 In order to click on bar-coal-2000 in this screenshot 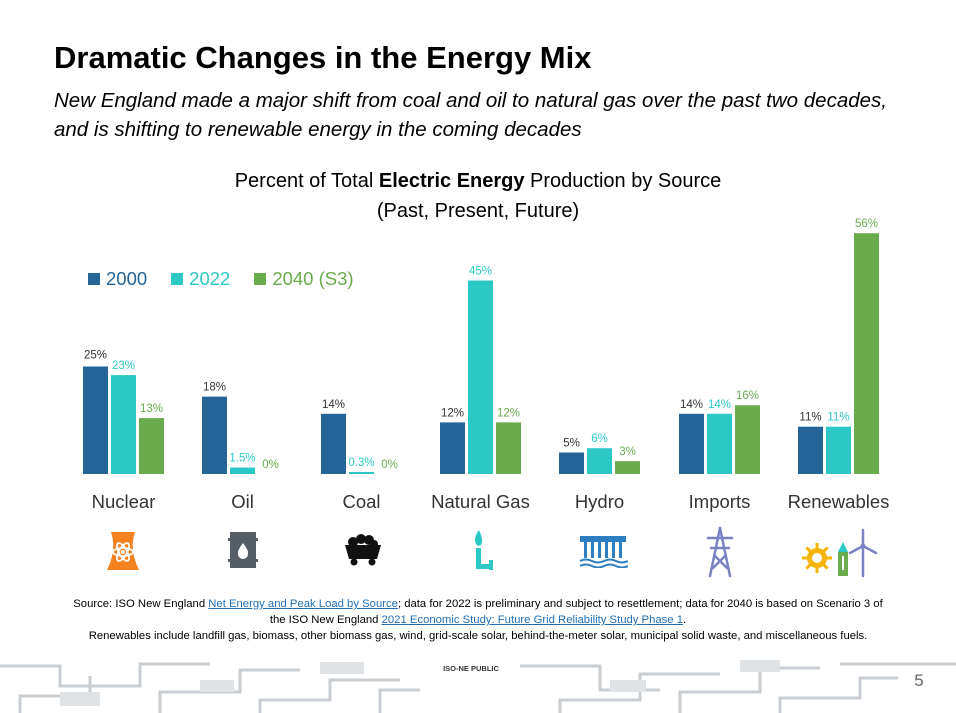, I will do `click(333, 443)`.